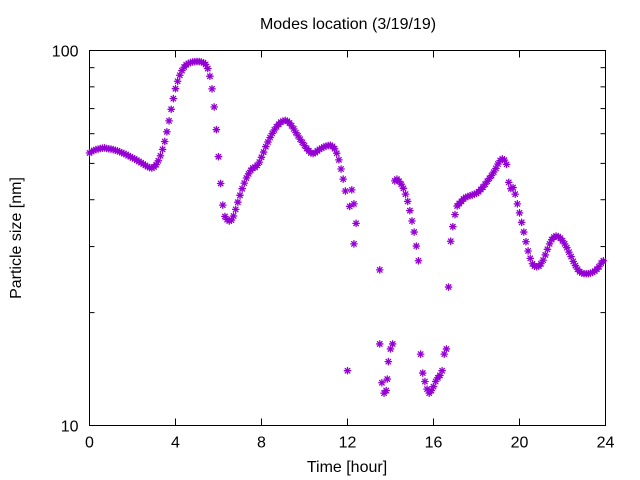 The height and width of the screenshot is (480, 640). I want to click on y-tick-label: 10, so click(70, 427).